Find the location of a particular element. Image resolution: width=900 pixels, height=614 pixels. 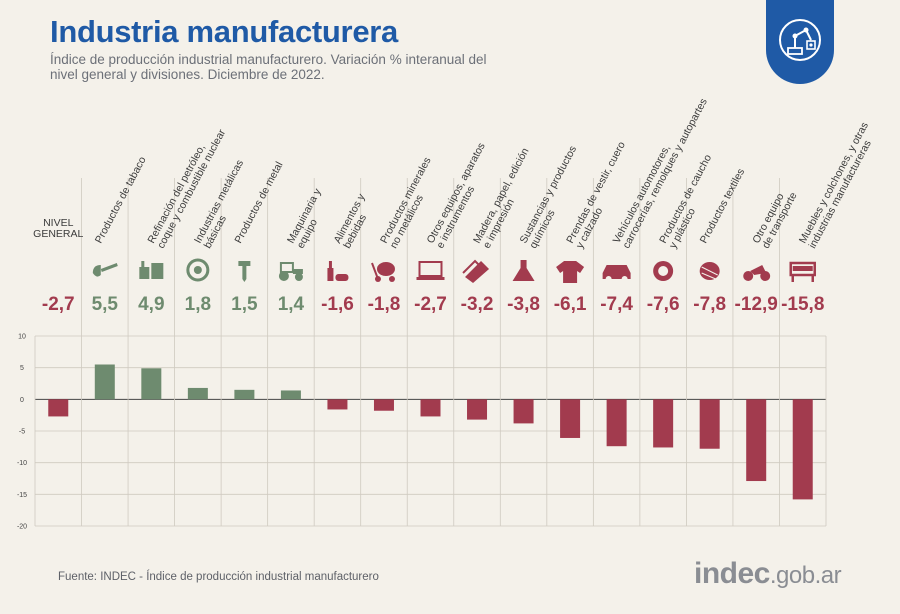

laptop-icon is located at coordinates (430, 270).